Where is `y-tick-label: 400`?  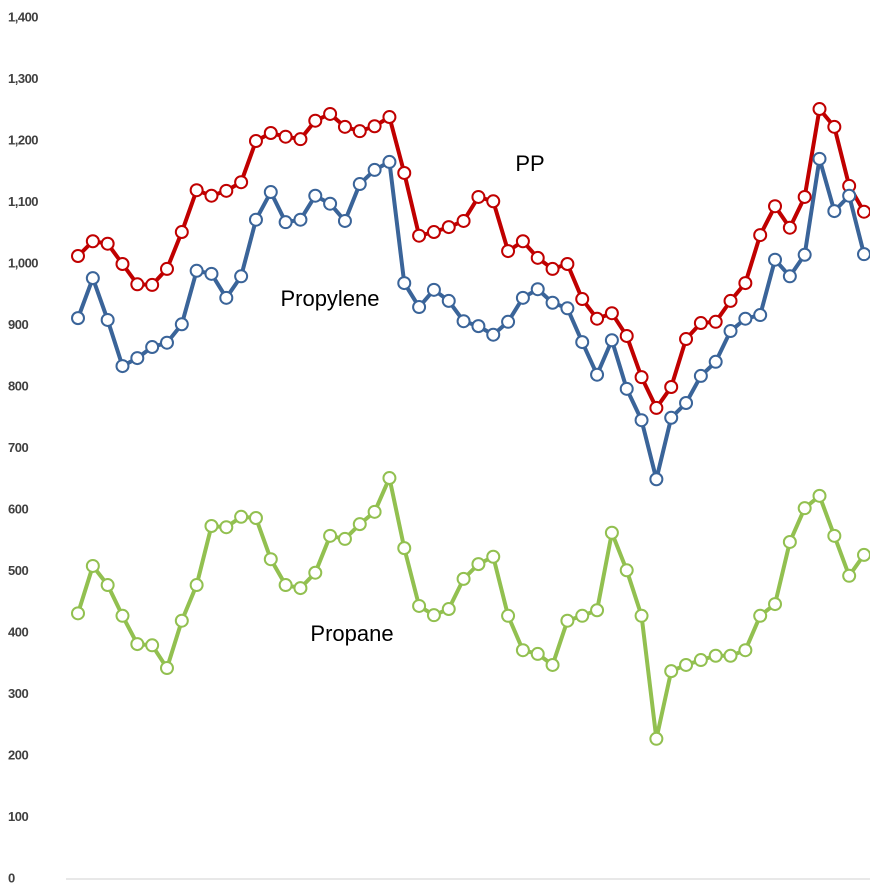 y-tick-label: 400 is located at coordinates (18, 631).